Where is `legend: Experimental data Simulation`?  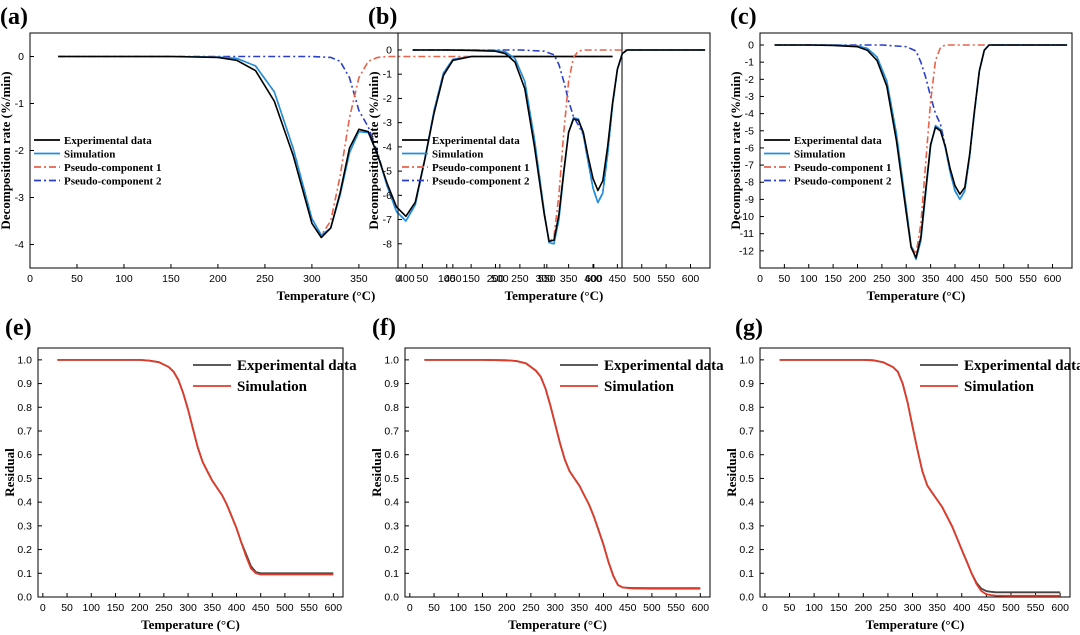
legend: Experimental data Simulation is located at coordinates (642, 376).